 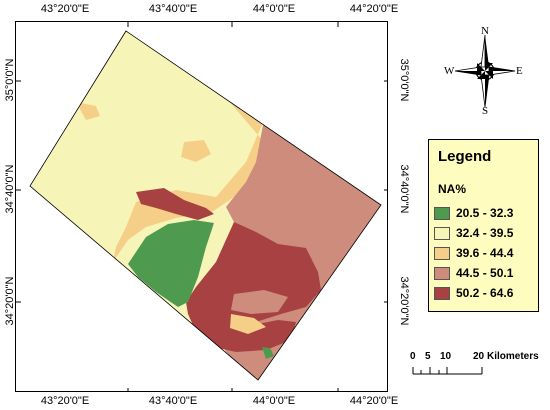 I want to click on legend-field-name: NA%, so click(x=452, y=189).